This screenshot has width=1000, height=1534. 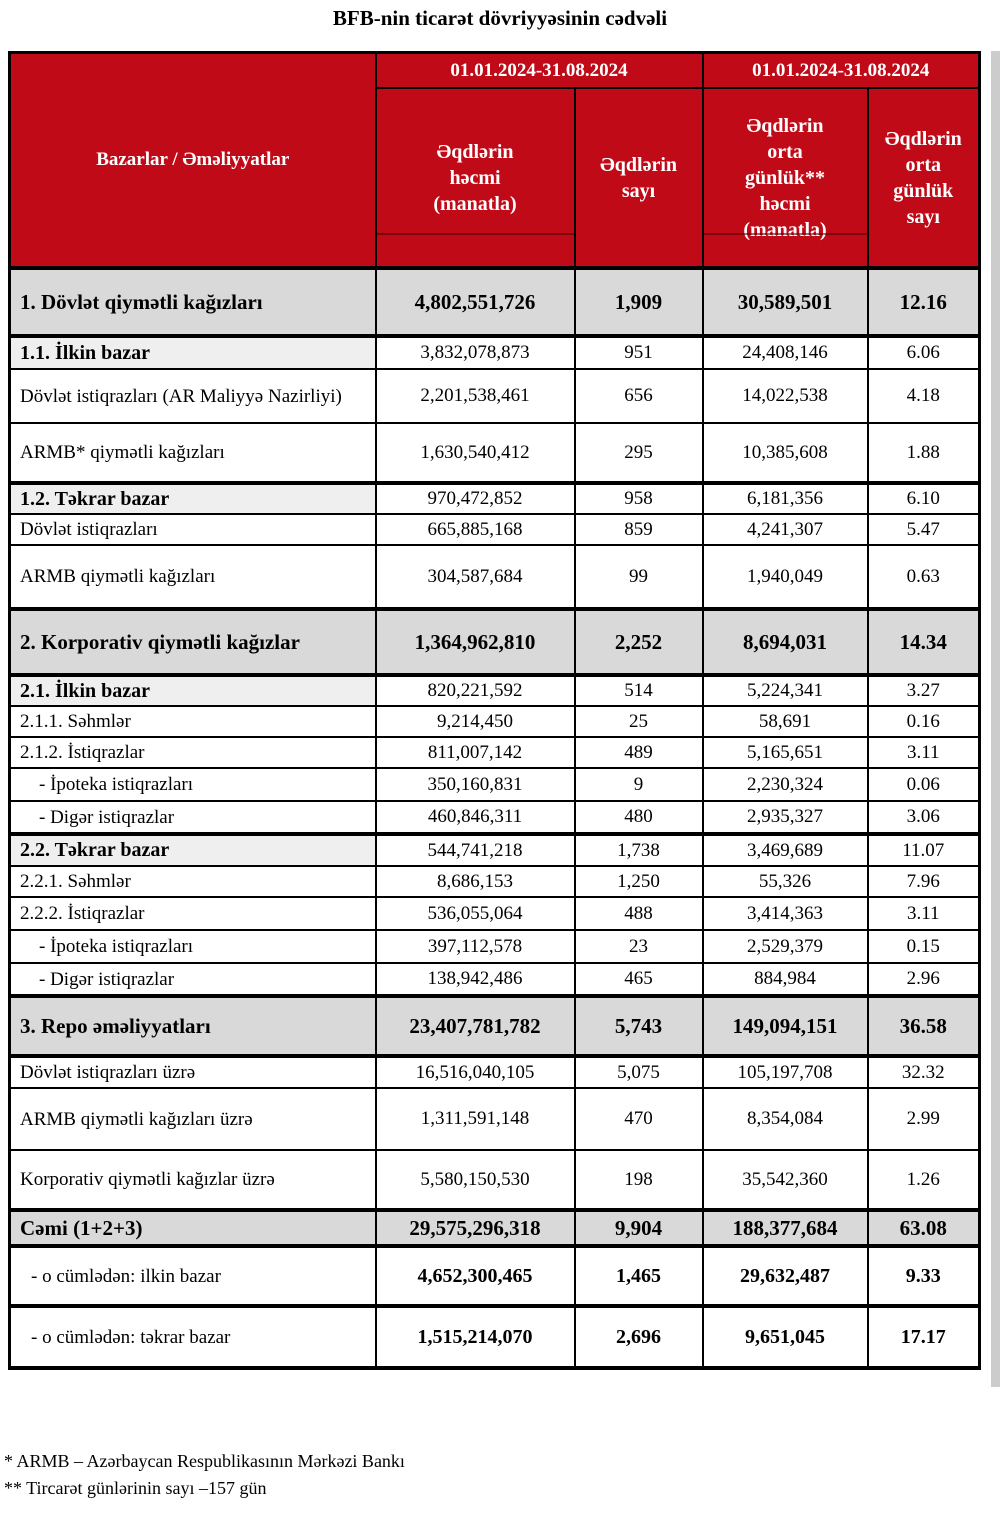 What do you see at coordinates (638, 881) in the screenshot?
I see `row-value: 1,250` at bounding box center [638, 881].